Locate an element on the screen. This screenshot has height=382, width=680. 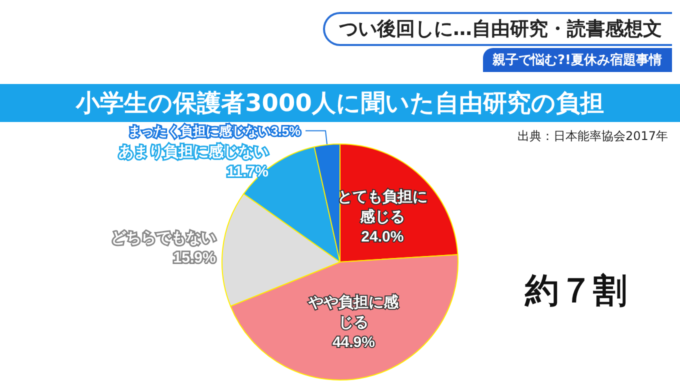
data-label: 15.9% is located at coordinates (194, 258).